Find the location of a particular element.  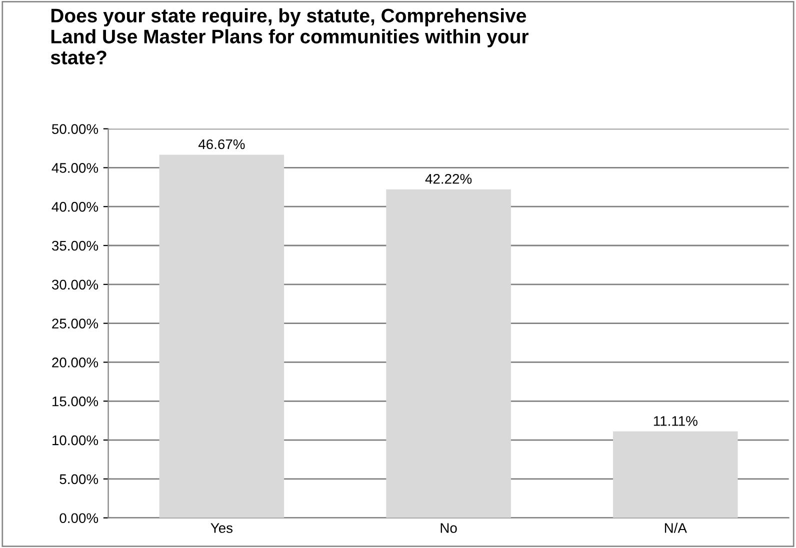

data-label: 11.11% is located at coordinates (676, 421).